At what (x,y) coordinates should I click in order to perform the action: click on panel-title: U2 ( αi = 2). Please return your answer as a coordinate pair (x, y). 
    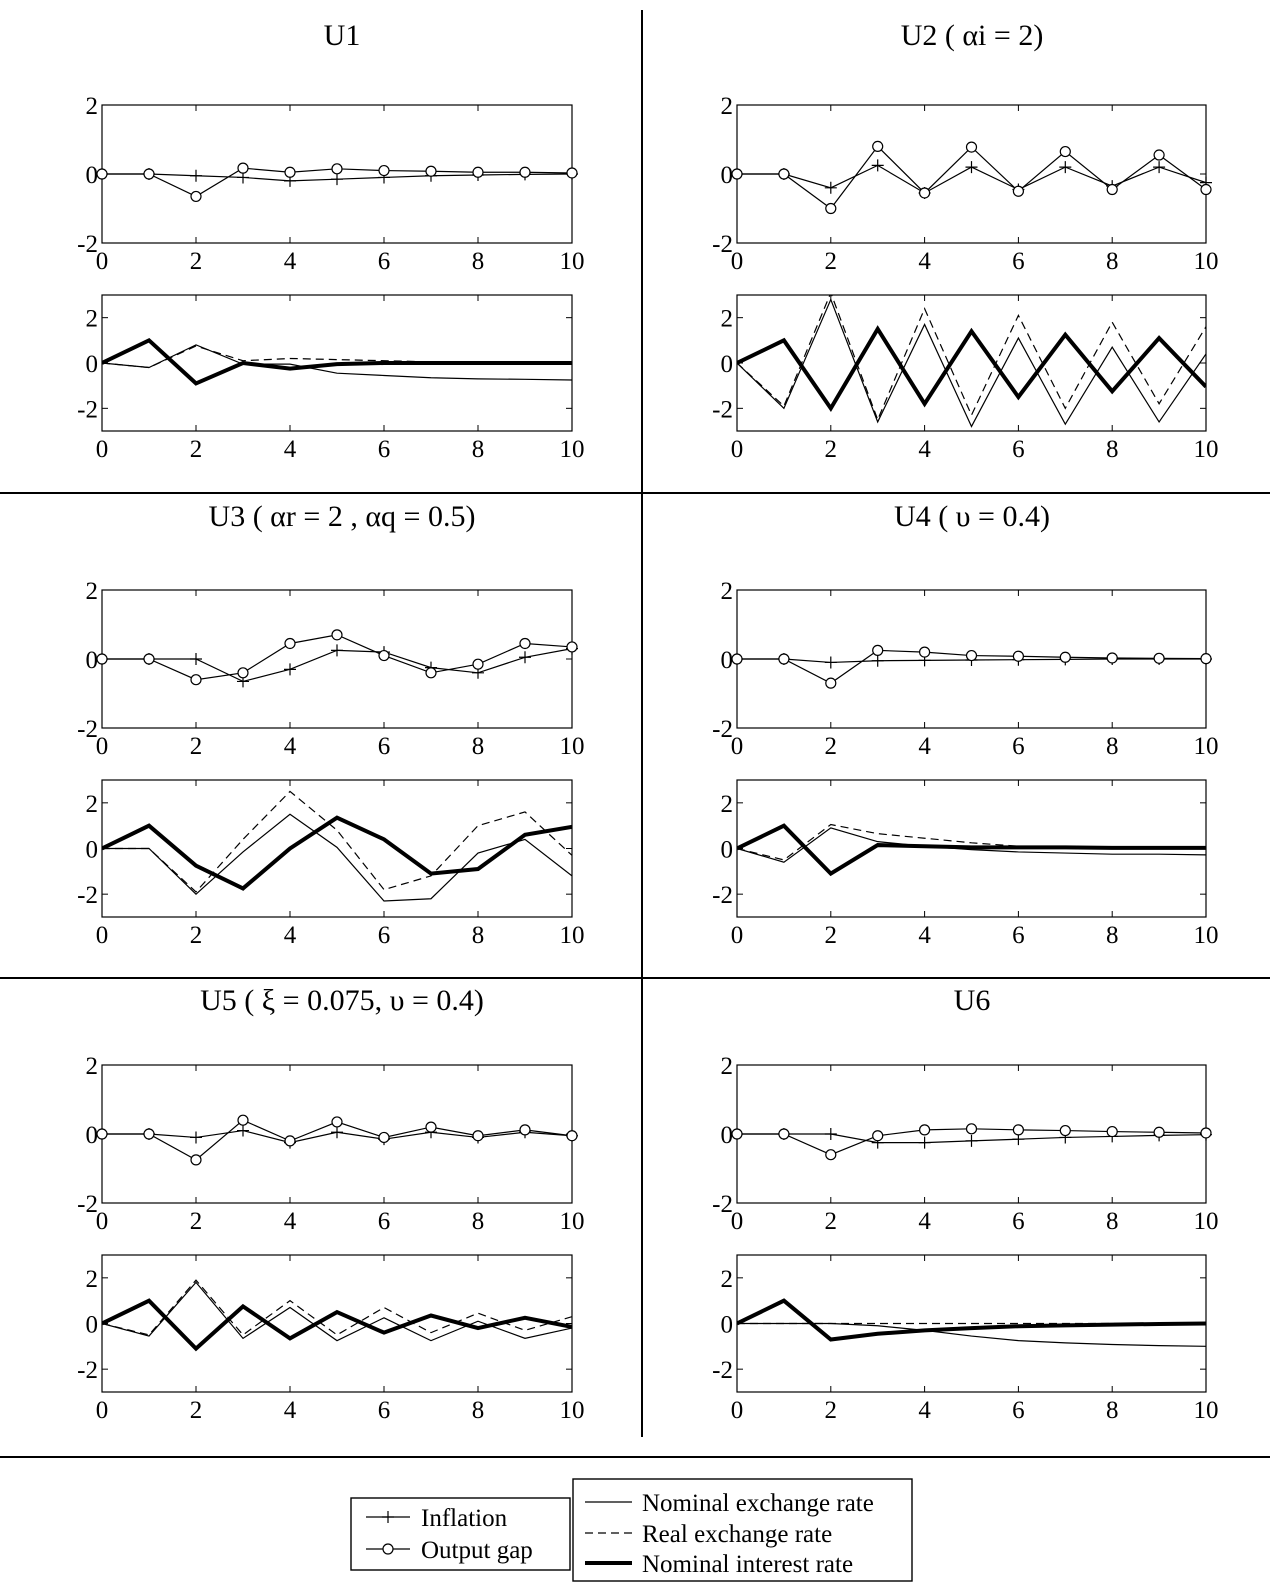
    Looking at the image, I should click on (972, 35).